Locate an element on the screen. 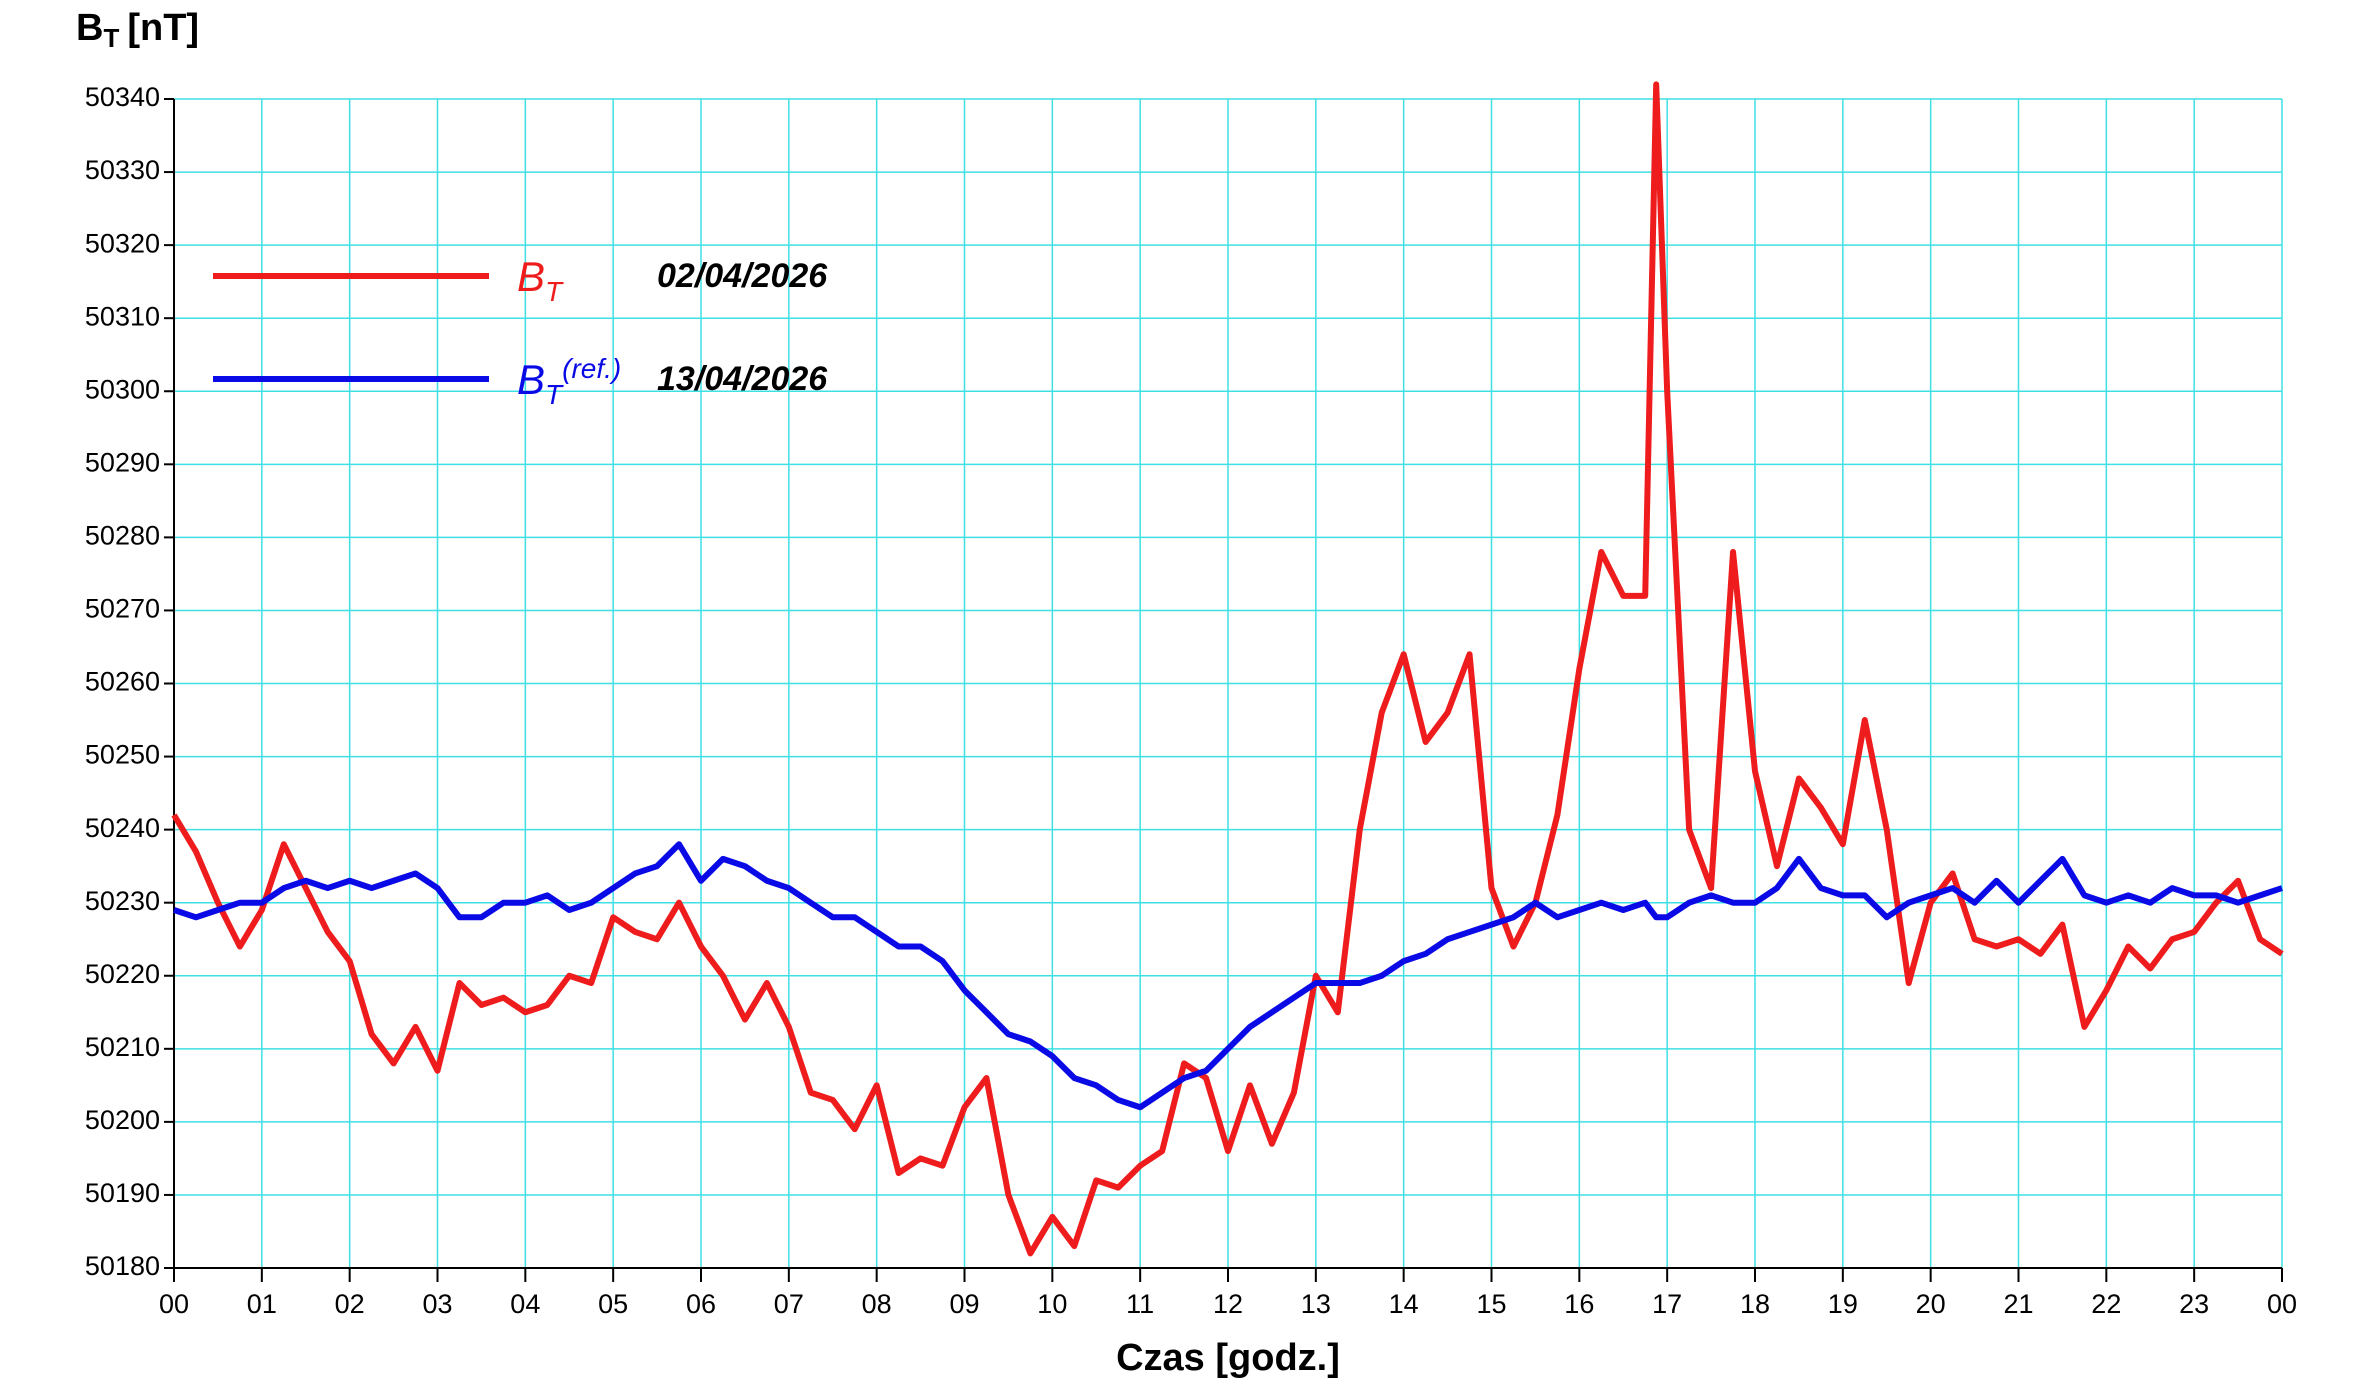 The height and width of the screenshot is (1379, 2359). y-tick-label: 50330 is located at coordinates (122, 170).